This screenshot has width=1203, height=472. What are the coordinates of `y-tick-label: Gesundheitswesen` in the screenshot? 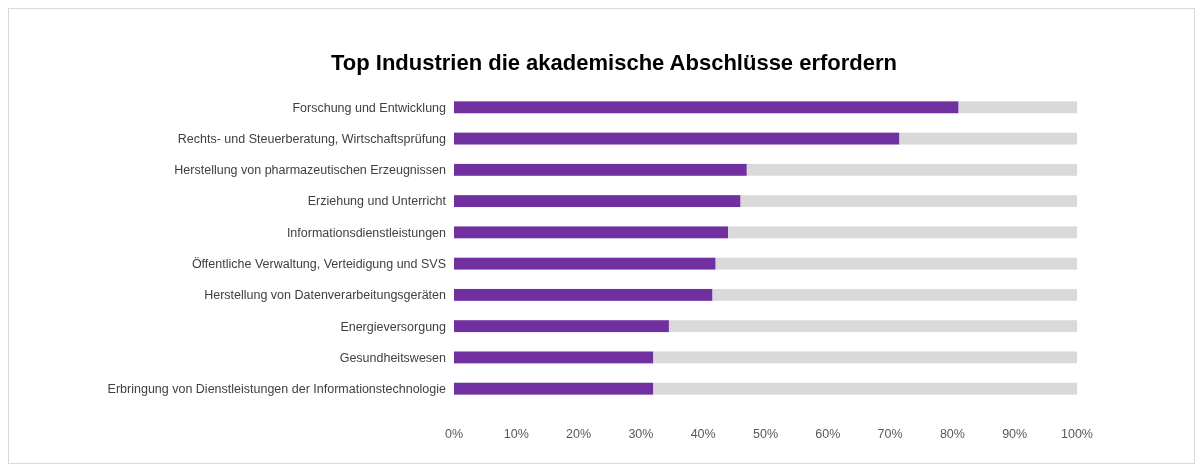 It's located at (393, 357).